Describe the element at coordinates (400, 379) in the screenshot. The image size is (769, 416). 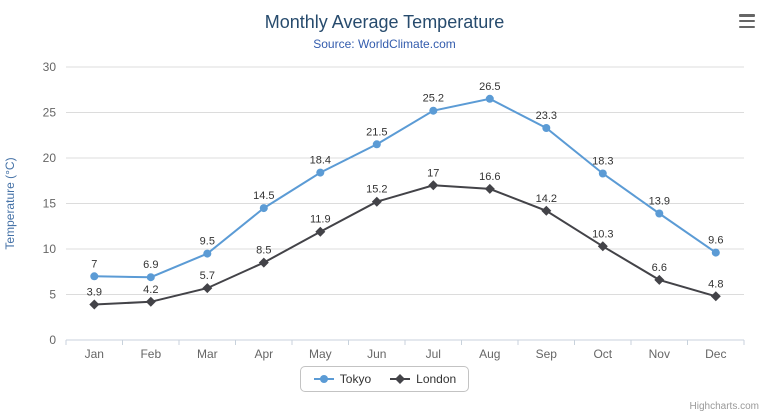
I see `london-diamond-marker-icon` at that location.